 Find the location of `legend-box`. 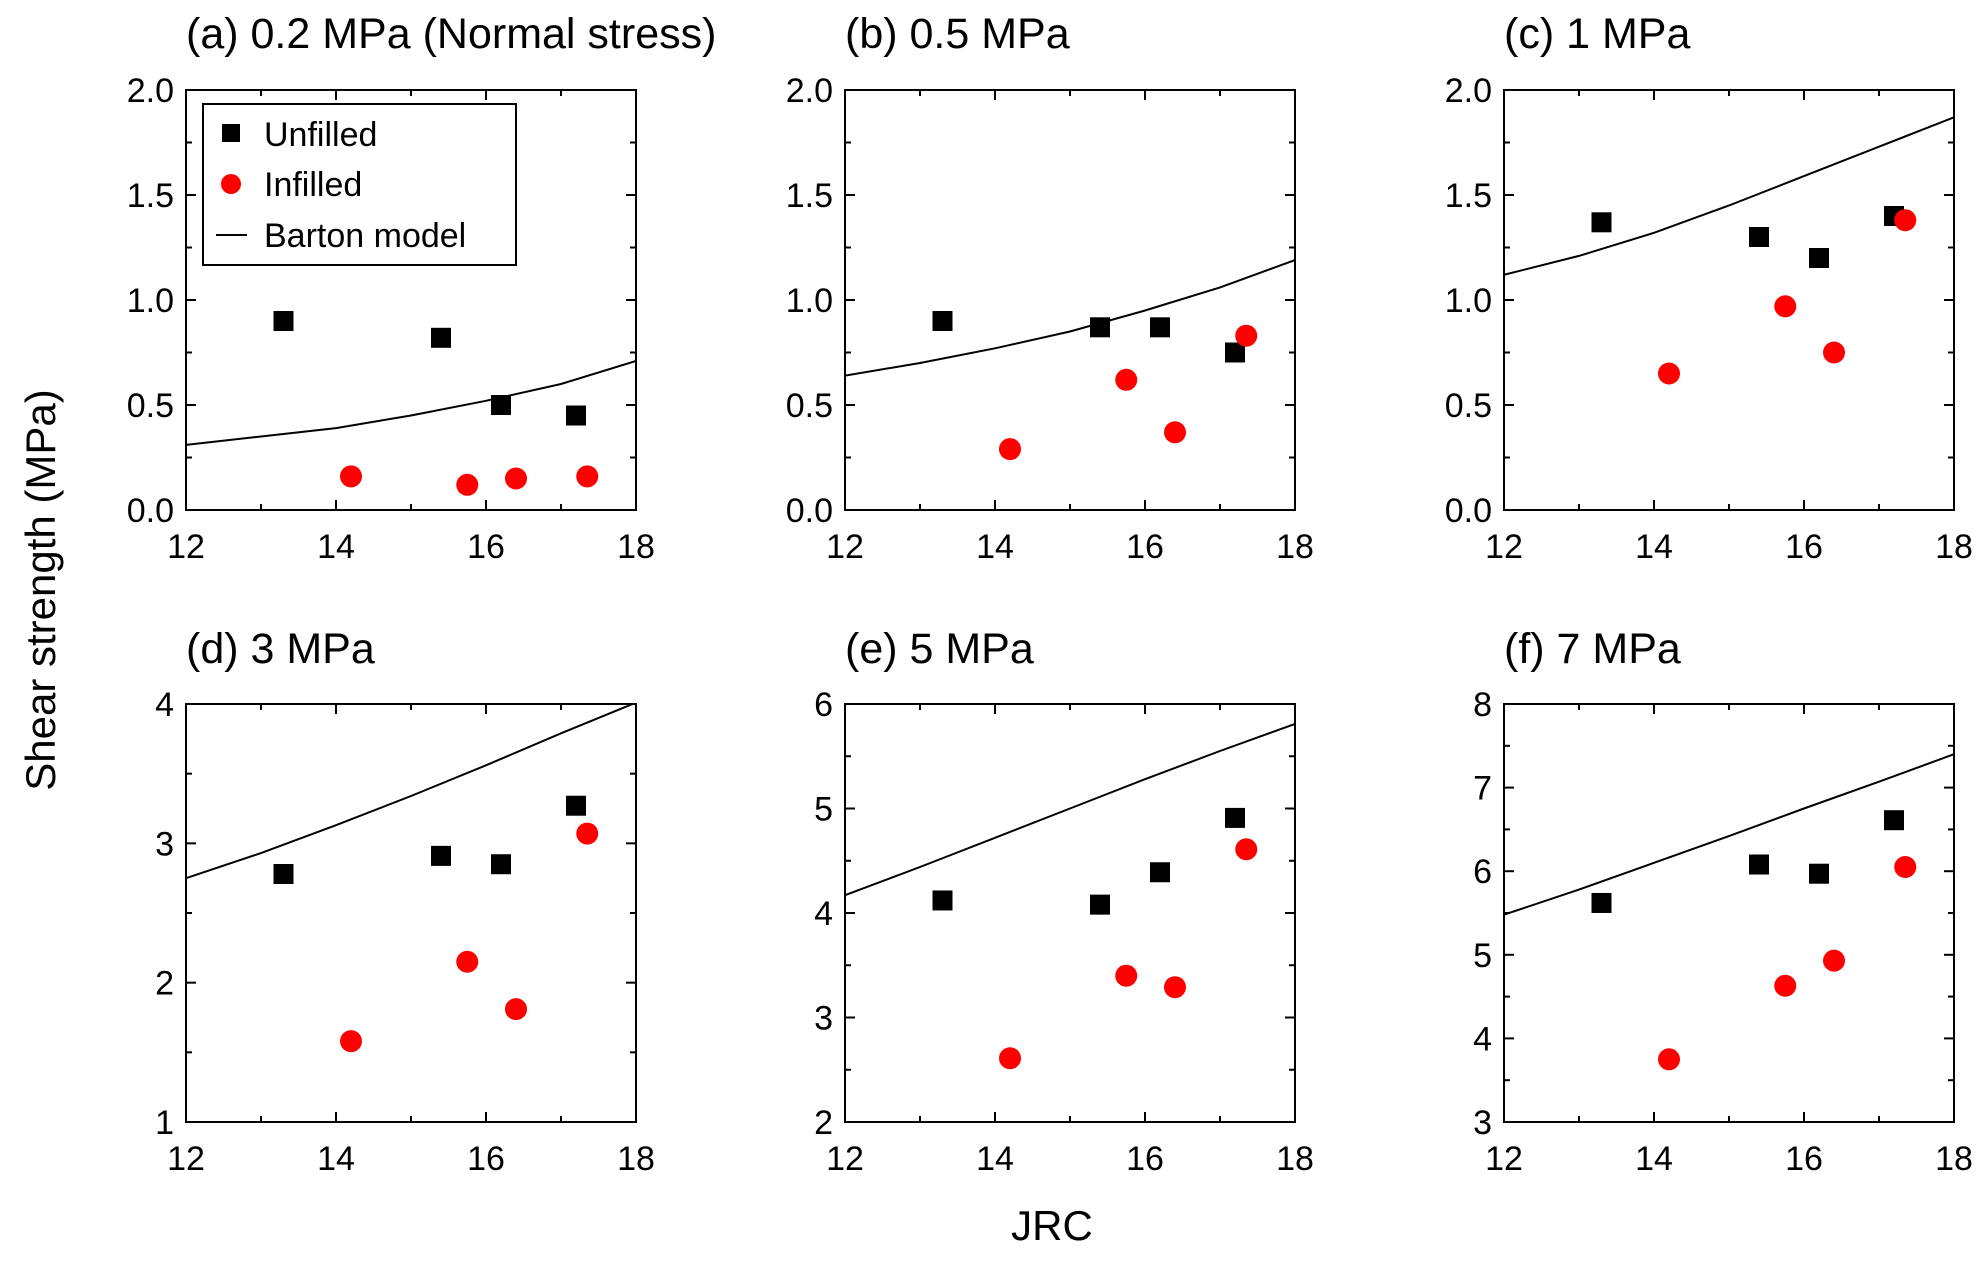

legend-box is located at coordinates (359, 184).